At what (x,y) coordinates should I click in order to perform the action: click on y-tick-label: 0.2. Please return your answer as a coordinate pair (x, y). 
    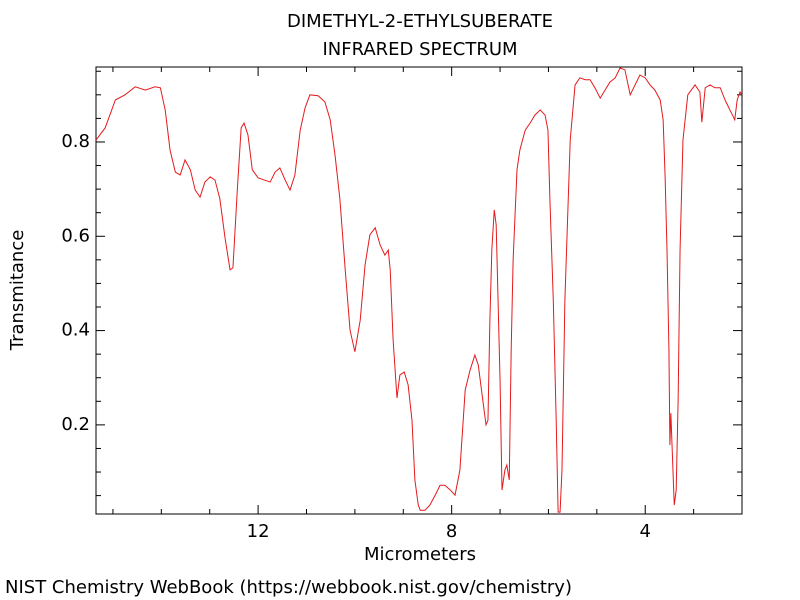
    Looking at the image, I should click on (75, 424).